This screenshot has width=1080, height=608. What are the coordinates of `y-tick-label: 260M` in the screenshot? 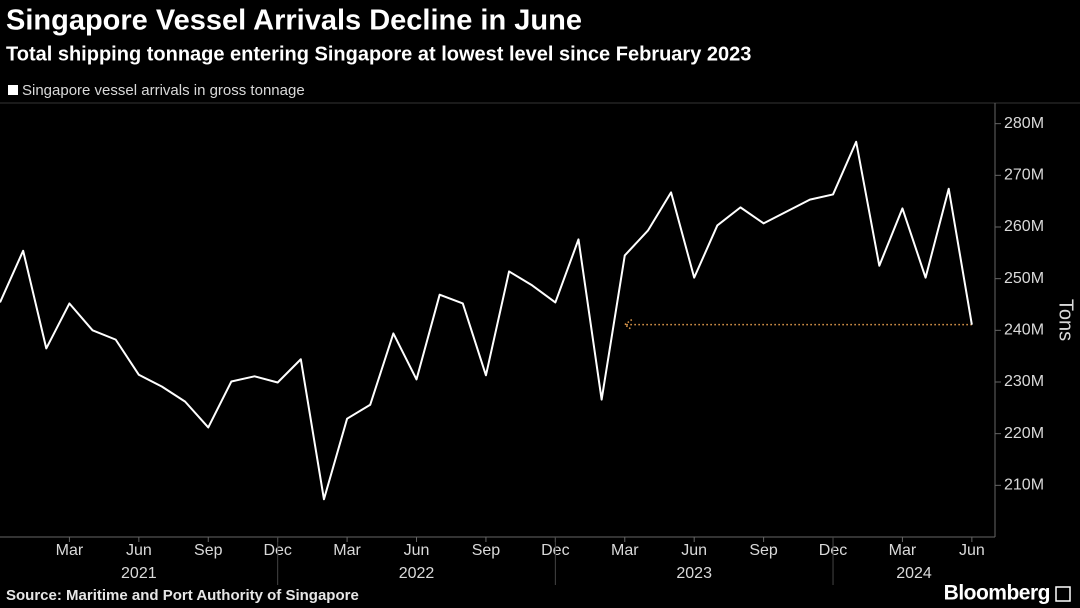 It's located at (1024, 226).